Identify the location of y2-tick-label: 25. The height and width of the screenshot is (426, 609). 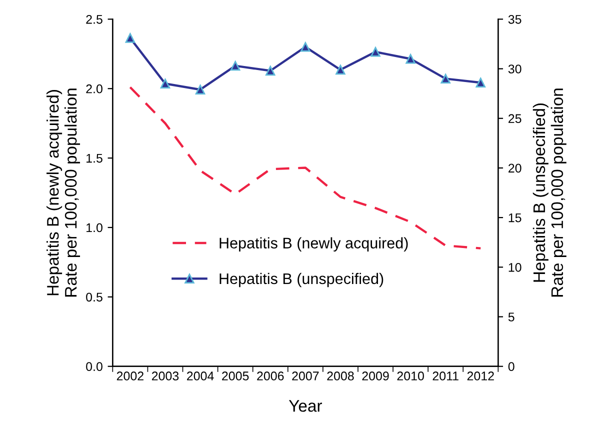
(515, 119).